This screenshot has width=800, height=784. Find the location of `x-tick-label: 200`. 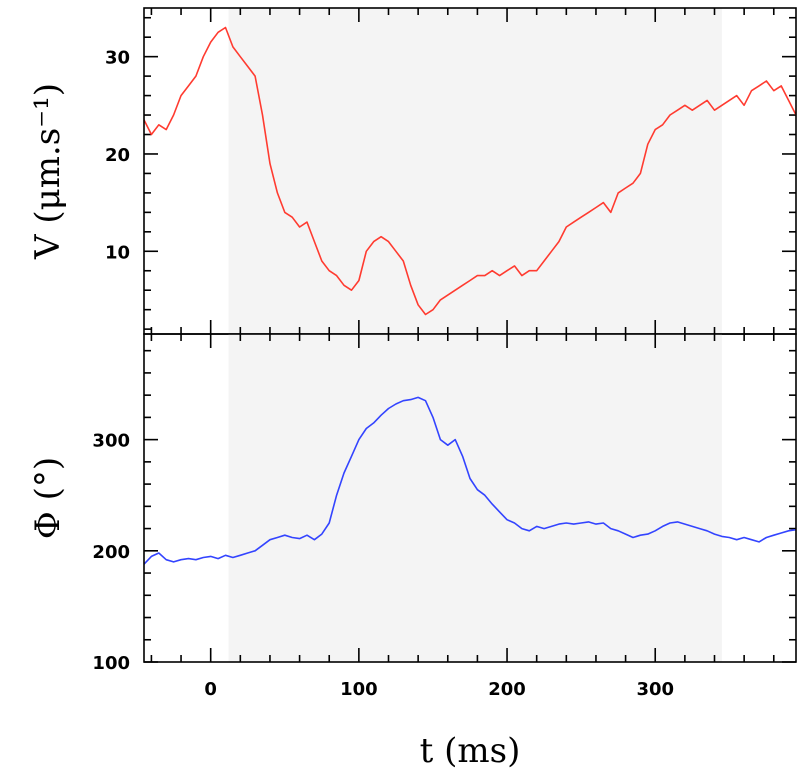

x-tick-label: 200 is located at coordinates (507, 689).